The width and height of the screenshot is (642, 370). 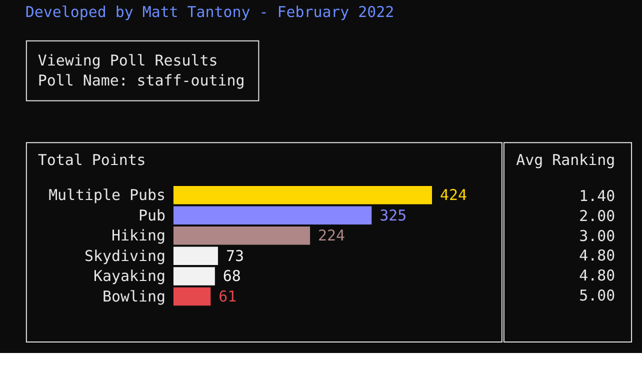 What do you see at coordinates (128, 60) in the screenshot?
I see `text: Viewing Poll Results` at bounding box center [128, 60].